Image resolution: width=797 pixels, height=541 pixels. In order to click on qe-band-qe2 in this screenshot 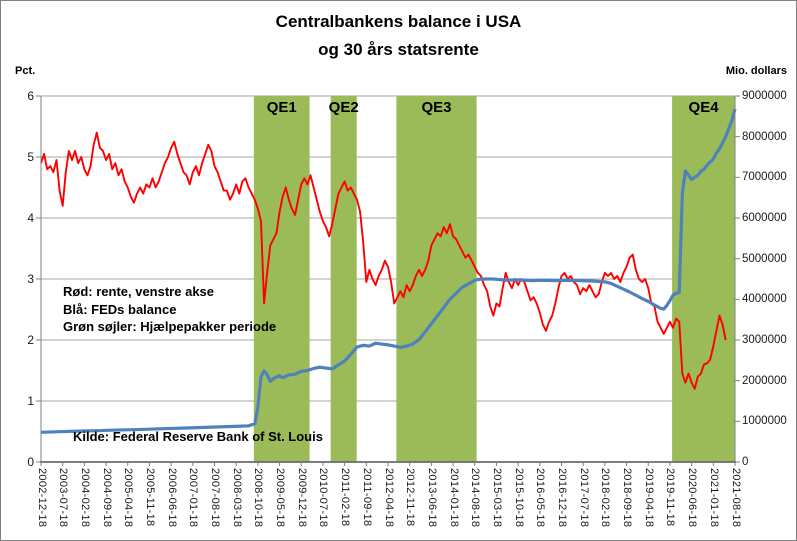, I will do `click(343, 279)`.